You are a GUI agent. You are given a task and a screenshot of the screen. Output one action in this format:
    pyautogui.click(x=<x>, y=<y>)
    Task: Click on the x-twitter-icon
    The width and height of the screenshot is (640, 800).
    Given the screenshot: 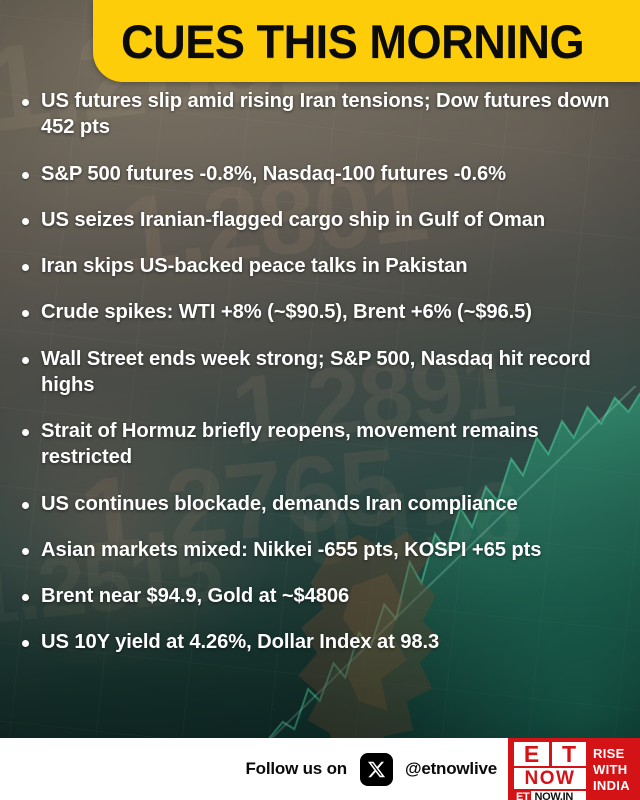 What is the action you would take?
    pyautogui.click(x=376, y=769)
    